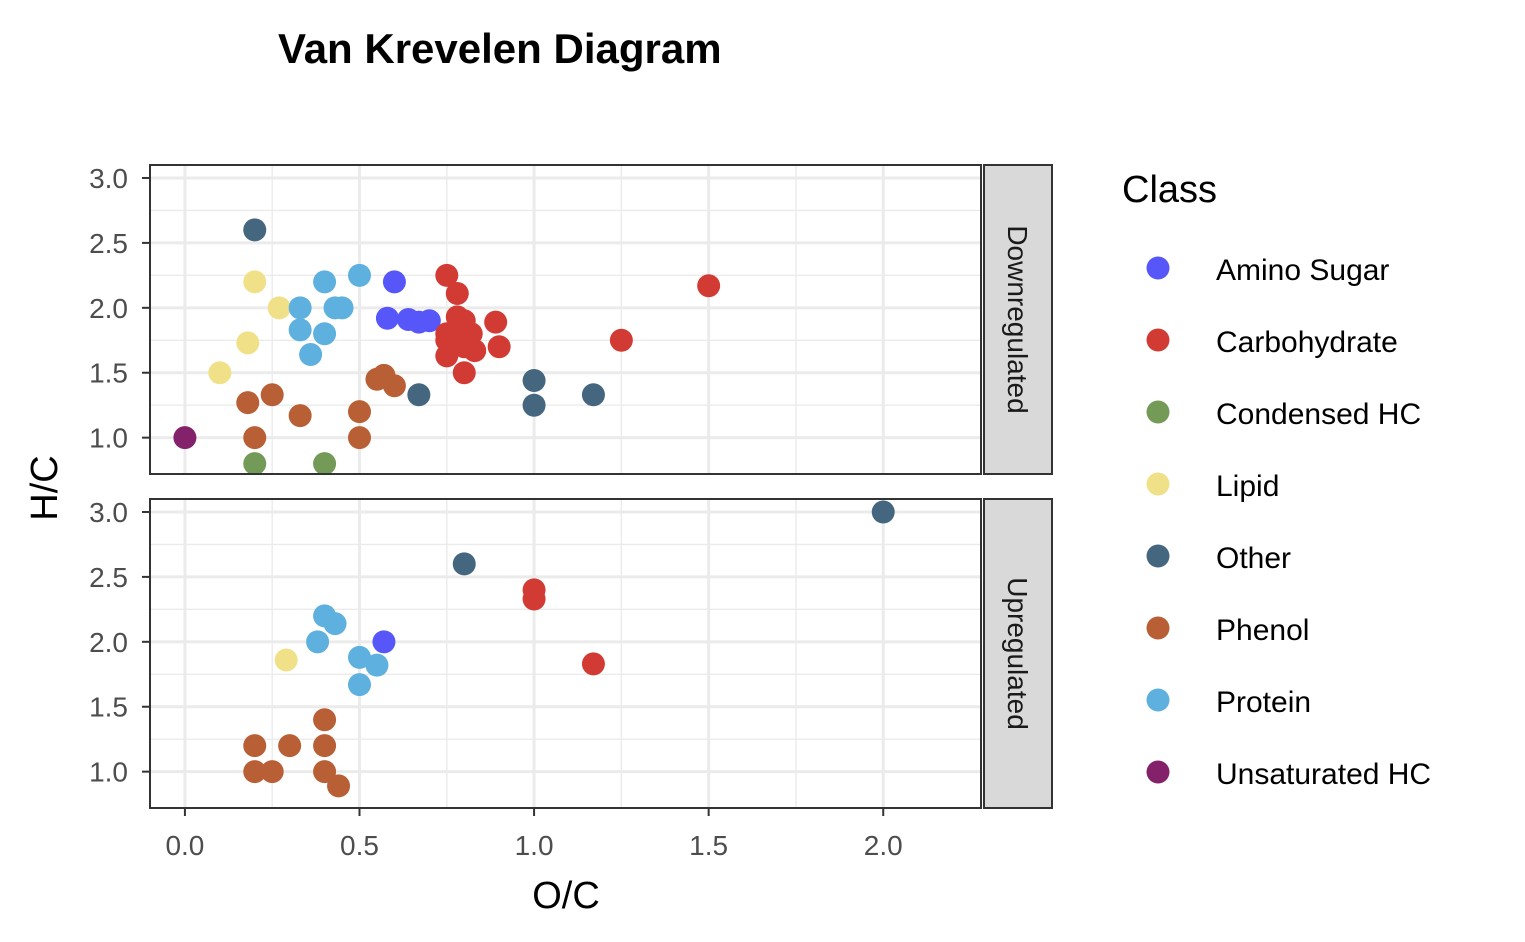  What do you see at coordinates (500, 48) in the screenshot?
I see `chart-title: Van Krevelen Diagram` at bounding box center [500, 48].